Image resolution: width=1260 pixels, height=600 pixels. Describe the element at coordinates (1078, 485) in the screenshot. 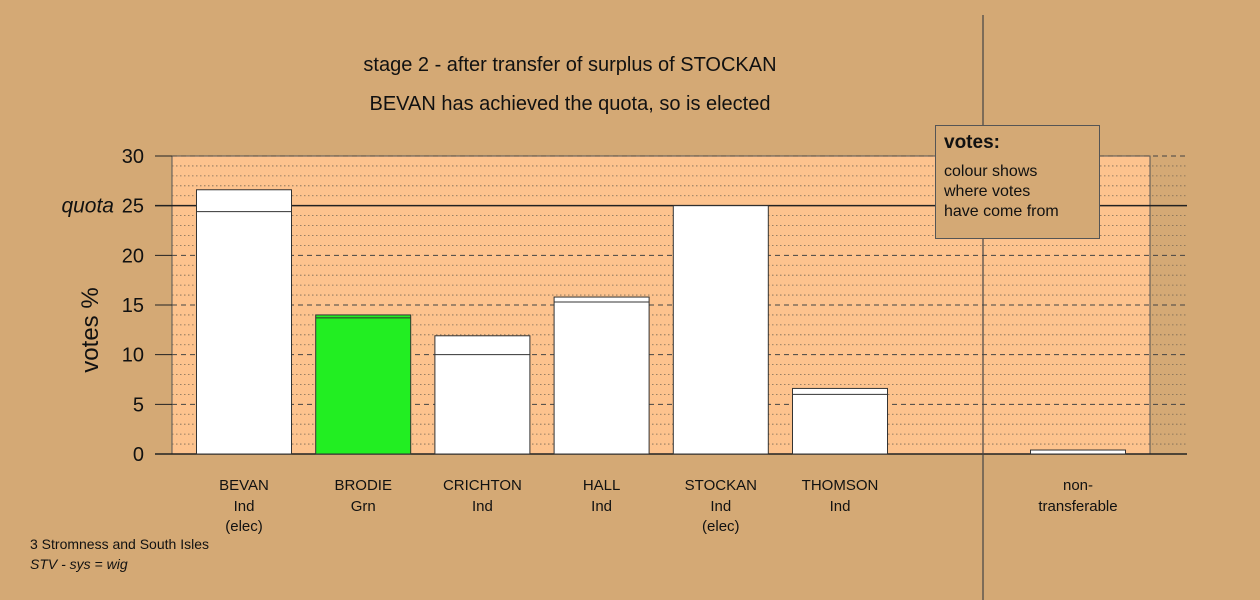

I see `x-label-nontransferable-1: non-` at that location.